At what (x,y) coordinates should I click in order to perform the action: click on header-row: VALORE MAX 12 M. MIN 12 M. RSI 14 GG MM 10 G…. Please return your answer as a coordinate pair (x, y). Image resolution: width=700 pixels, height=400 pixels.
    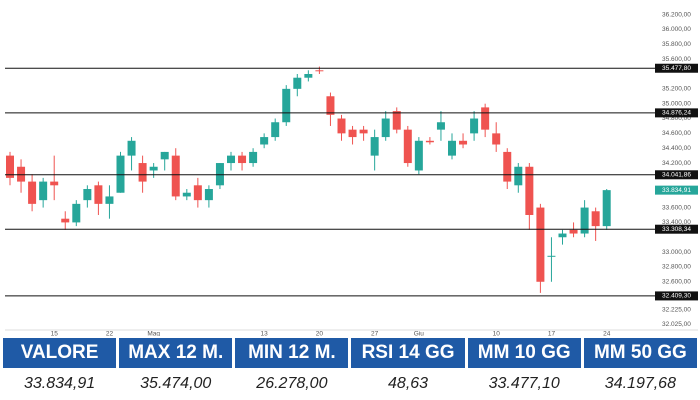
    Looking at the image, I should click on (350, 353).